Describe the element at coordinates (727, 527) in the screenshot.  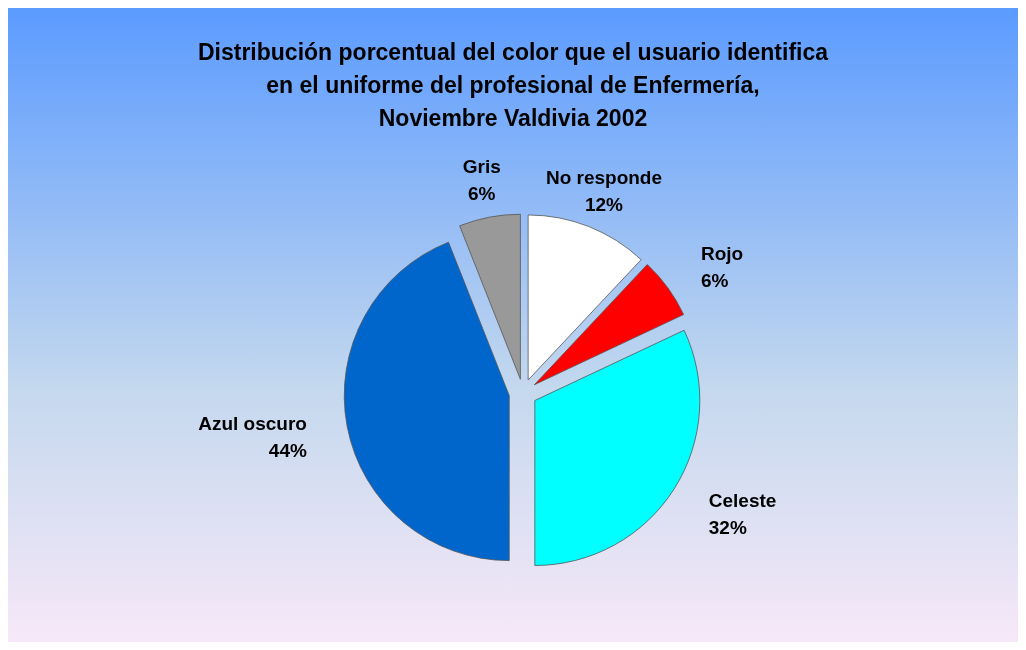
I see `data-label: 32%` at that location.